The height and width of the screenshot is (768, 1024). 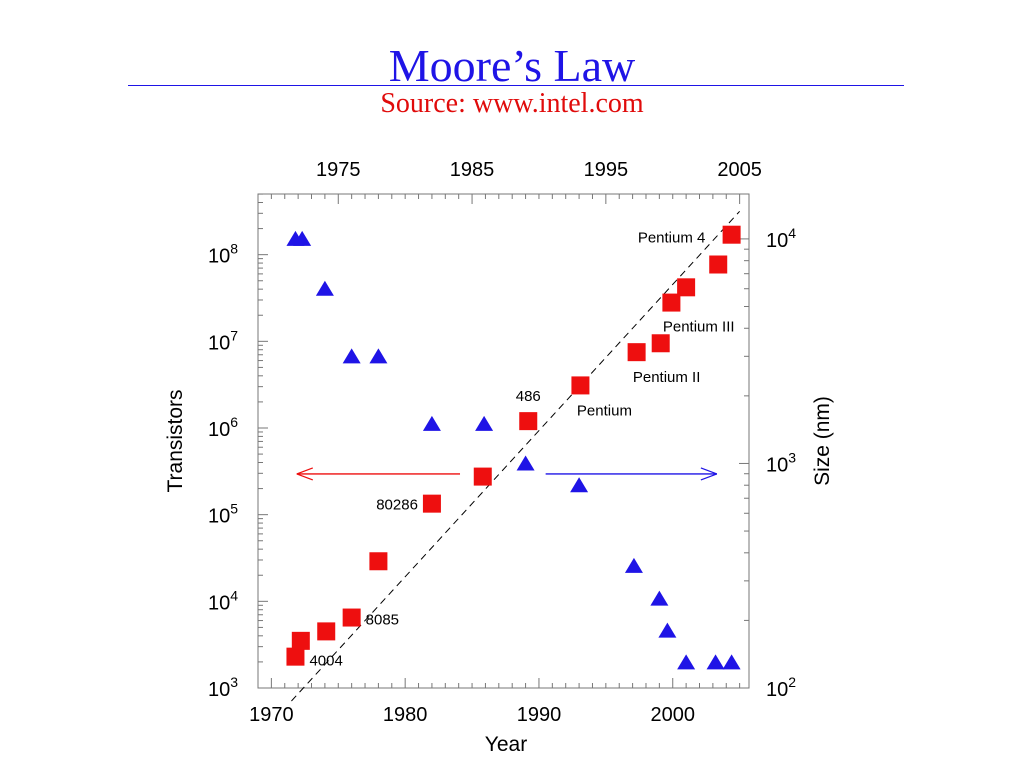 I want to click on title-underline, so click(x=516, y=85).